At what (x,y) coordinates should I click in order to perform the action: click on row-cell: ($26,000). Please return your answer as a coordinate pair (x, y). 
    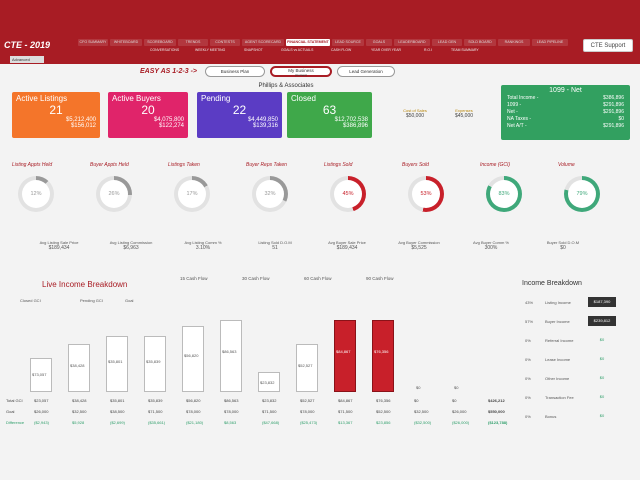
    Looking at the image, I should click on (461, 422).